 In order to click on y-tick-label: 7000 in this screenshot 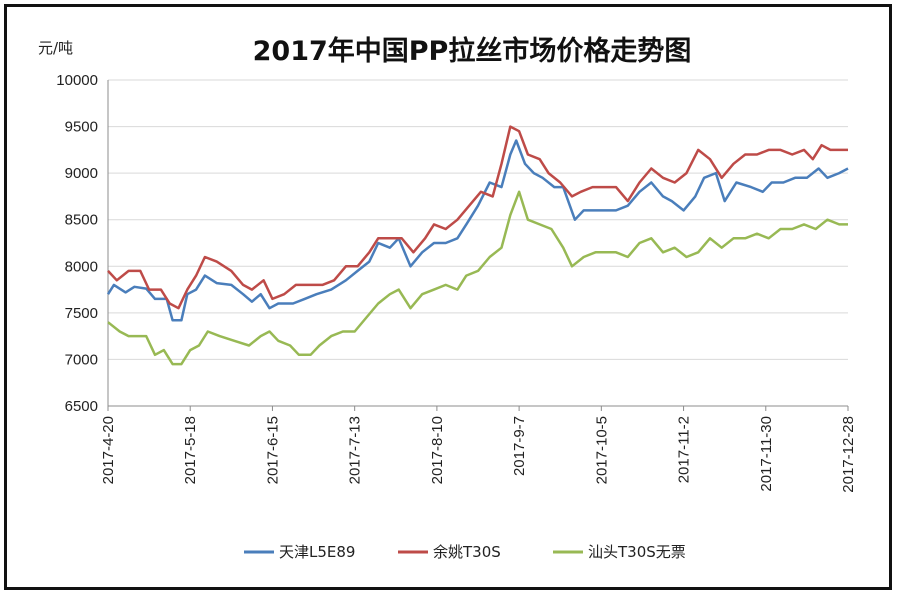, I will do `click(81, 359)`.